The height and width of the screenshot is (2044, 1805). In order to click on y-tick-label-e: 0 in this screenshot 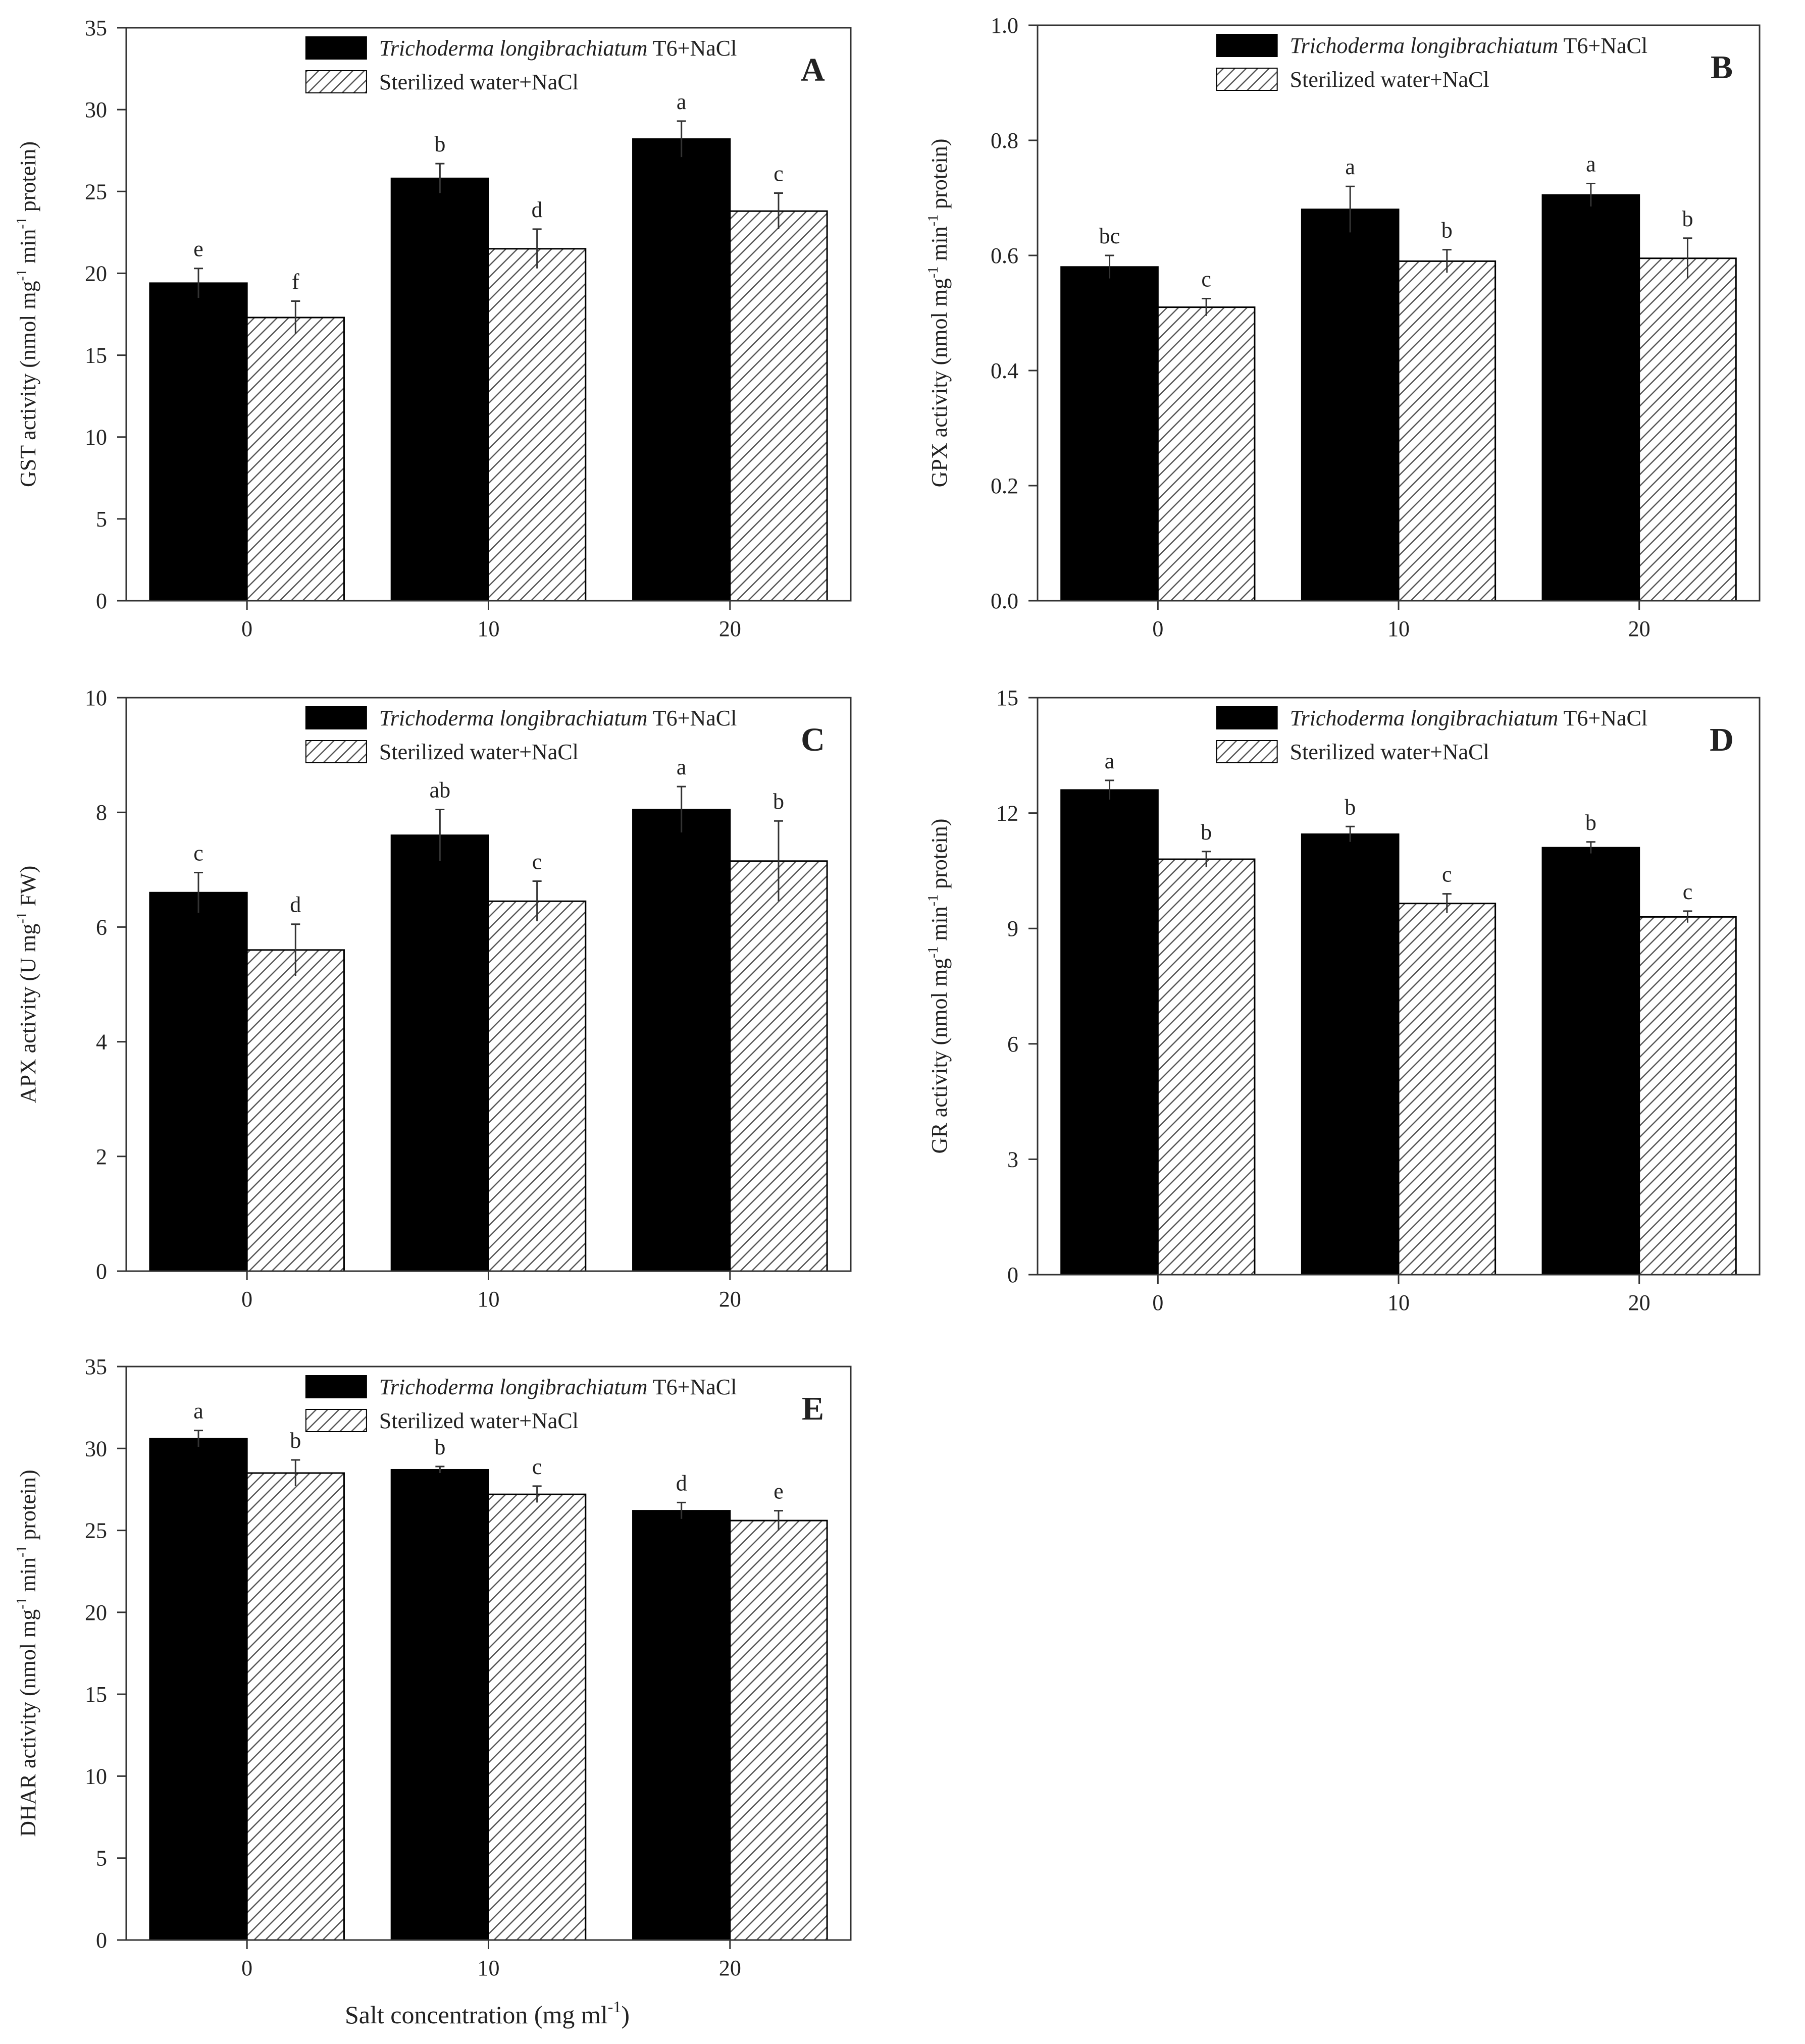, I will do `click(102, 1941)`.